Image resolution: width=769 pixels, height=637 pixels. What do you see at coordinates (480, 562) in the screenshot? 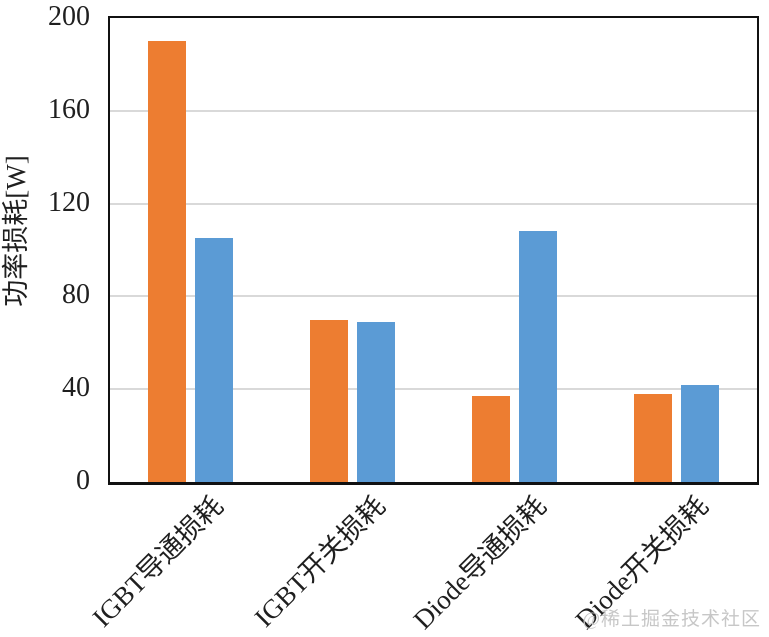
I see `x-tick-label-3: Diode导通损耗` at bounding box center [480, 562].